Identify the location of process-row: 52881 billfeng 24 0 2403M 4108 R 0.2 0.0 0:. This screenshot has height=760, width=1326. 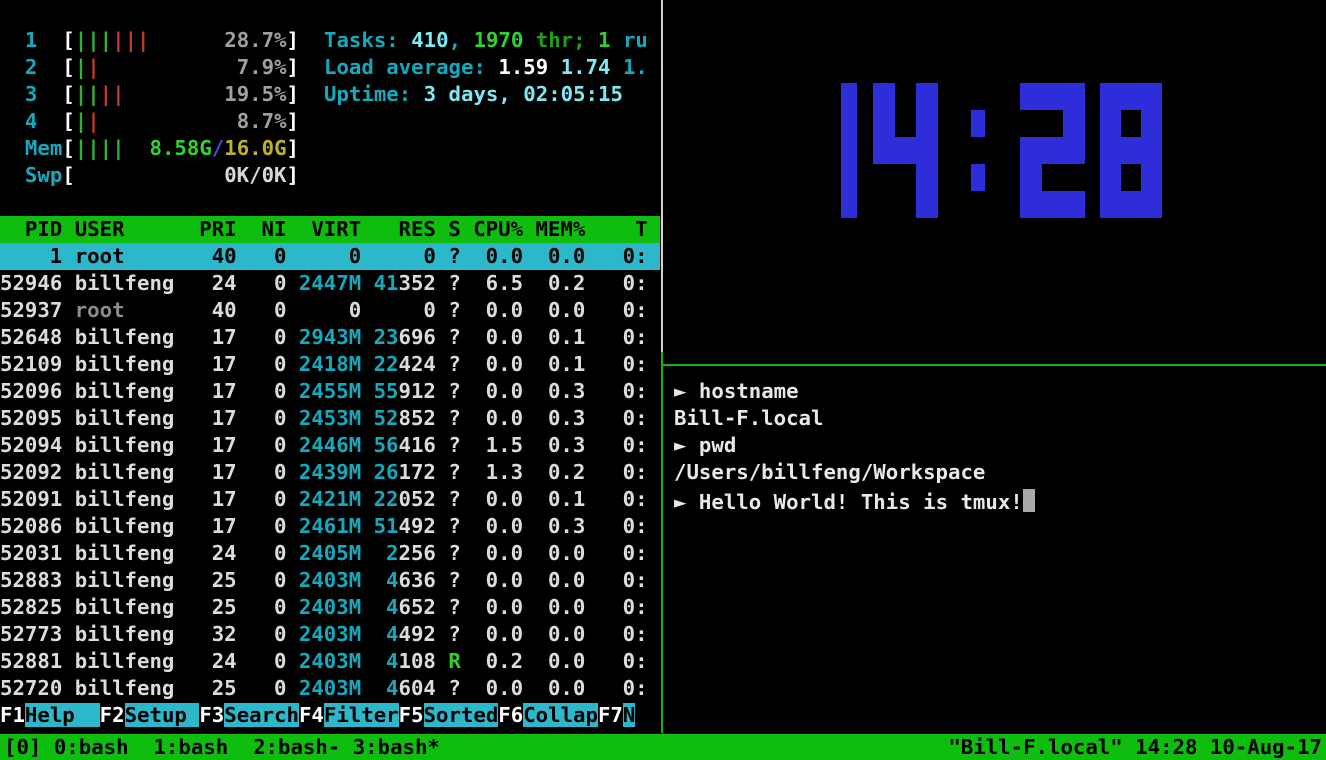
(330, 661).